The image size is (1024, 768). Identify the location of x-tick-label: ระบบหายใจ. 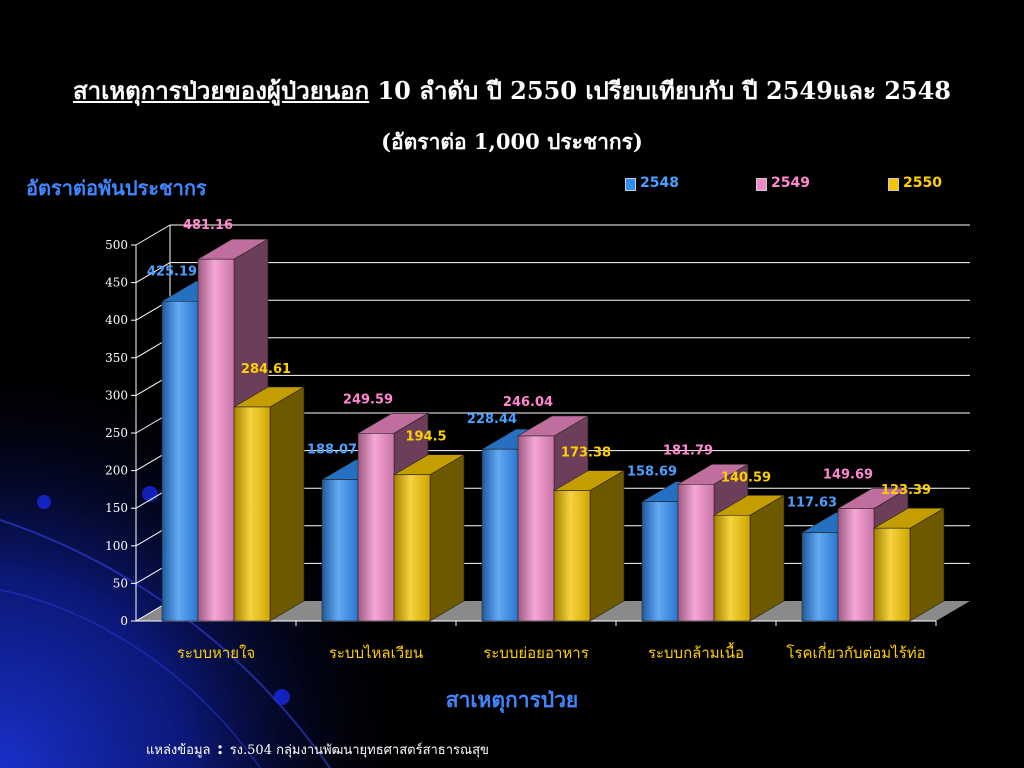
(216, 653).